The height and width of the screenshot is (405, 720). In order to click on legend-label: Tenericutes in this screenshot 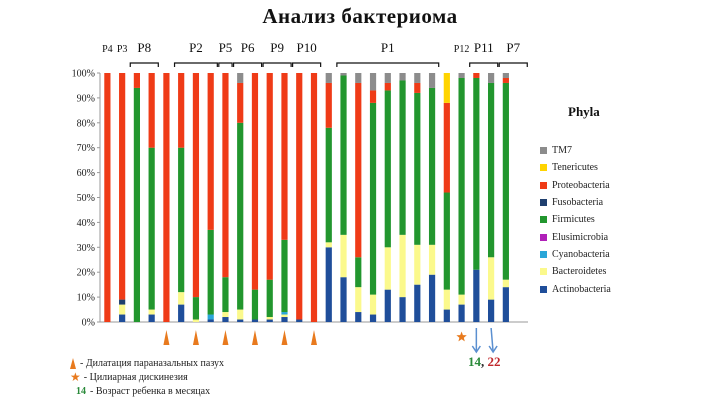, I will do `click(575, 168)`.